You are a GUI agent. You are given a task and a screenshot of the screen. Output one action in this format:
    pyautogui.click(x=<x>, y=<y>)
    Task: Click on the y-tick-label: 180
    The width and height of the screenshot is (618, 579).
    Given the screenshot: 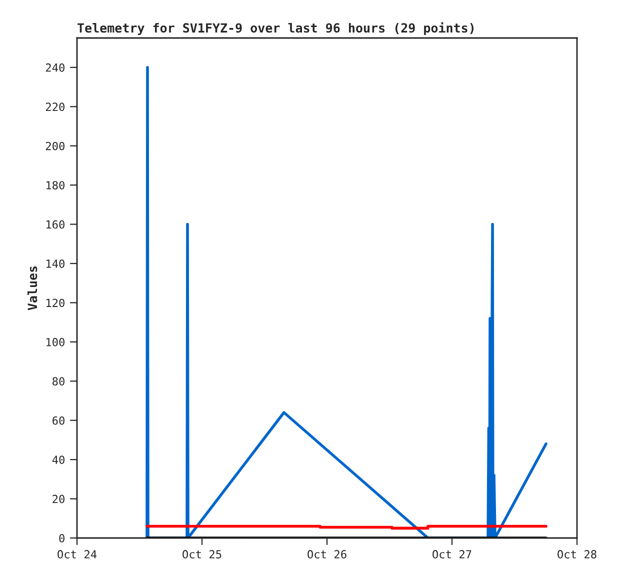 What is the action you would take?
    pyautogui.click(x=55, y=185)
    